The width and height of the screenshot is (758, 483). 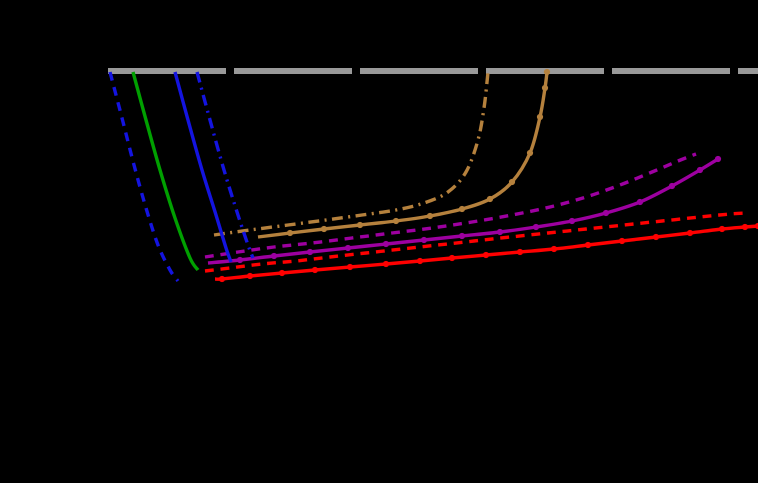 I want to click on series-line-blue-solid, so click(x=203, y=167).